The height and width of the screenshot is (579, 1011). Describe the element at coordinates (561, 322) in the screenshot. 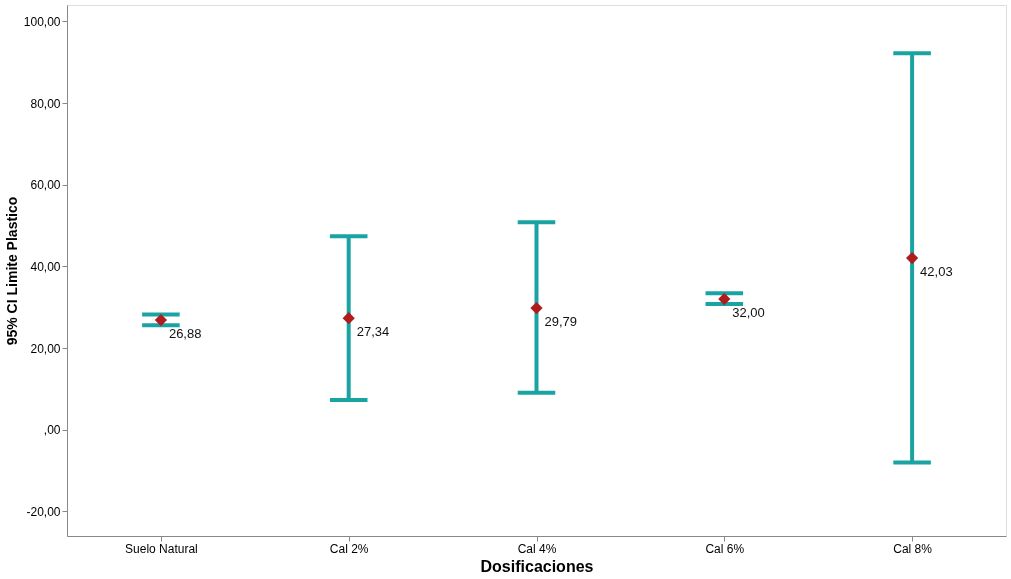

I see `data-label: 29,79` at that location.